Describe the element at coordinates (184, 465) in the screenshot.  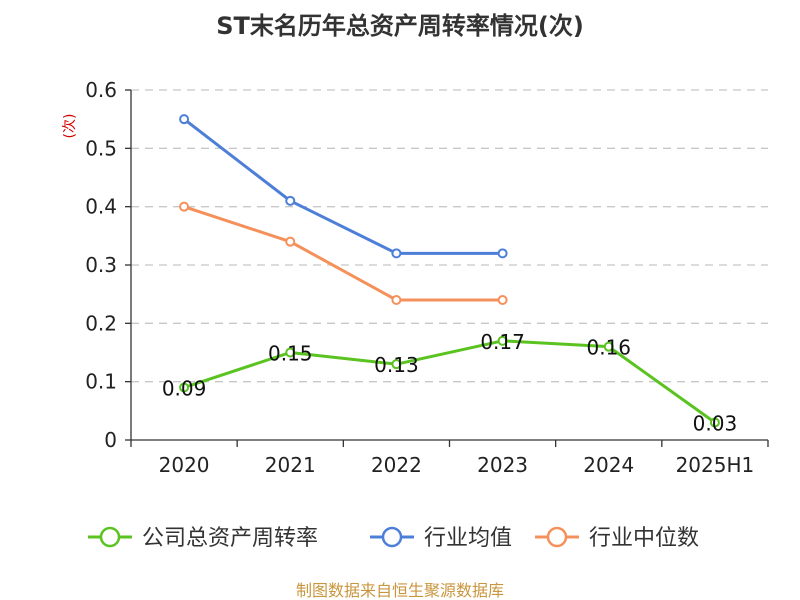
I see `x-tick-label: 2020` at that location.